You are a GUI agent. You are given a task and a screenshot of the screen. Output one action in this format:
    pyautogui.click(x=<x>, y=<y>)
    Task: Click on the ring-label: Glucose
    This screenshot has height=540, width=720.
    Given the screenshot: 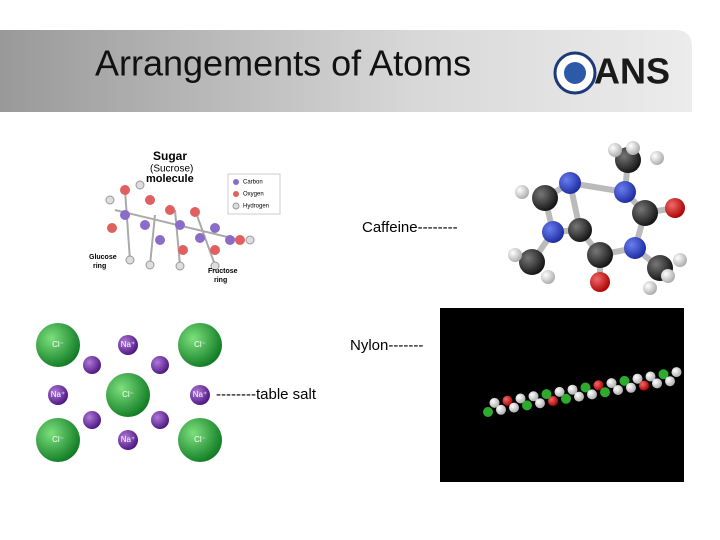 What is the action you would take?
    pyautogui.click(x=103, y=257)
    